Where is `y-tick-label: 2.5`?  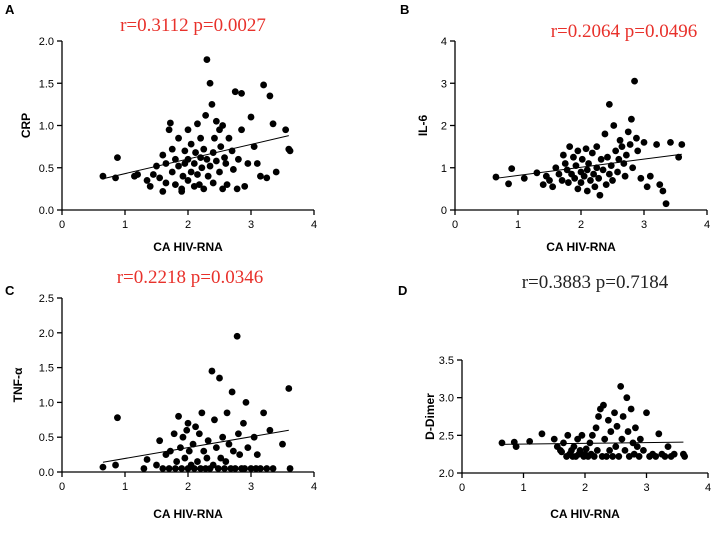 y-tick-label: 2.5 is located at coordinates (46, 299).